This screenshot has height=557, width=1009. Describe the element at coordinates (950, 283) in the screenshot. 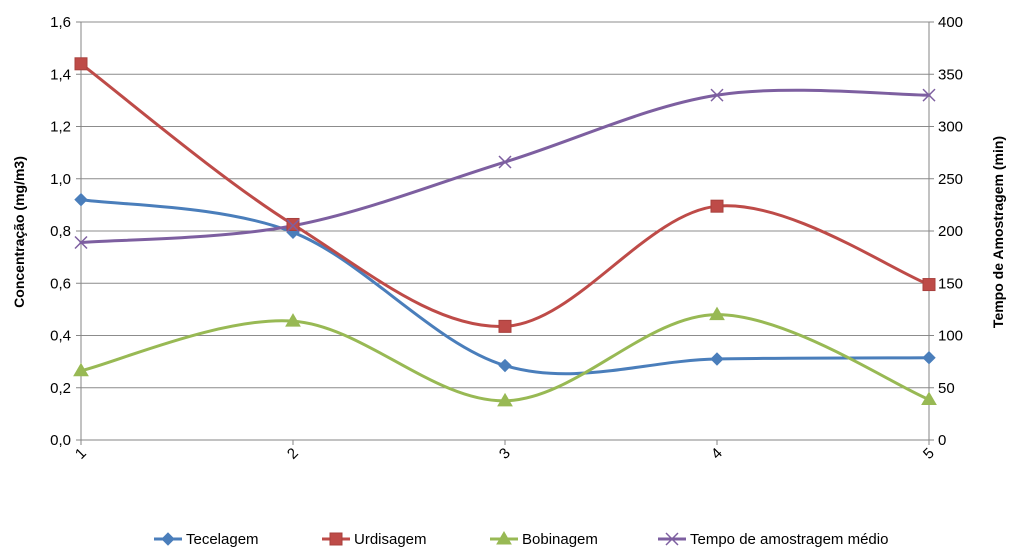

I see `y-right-tick-label: 150` at that location.